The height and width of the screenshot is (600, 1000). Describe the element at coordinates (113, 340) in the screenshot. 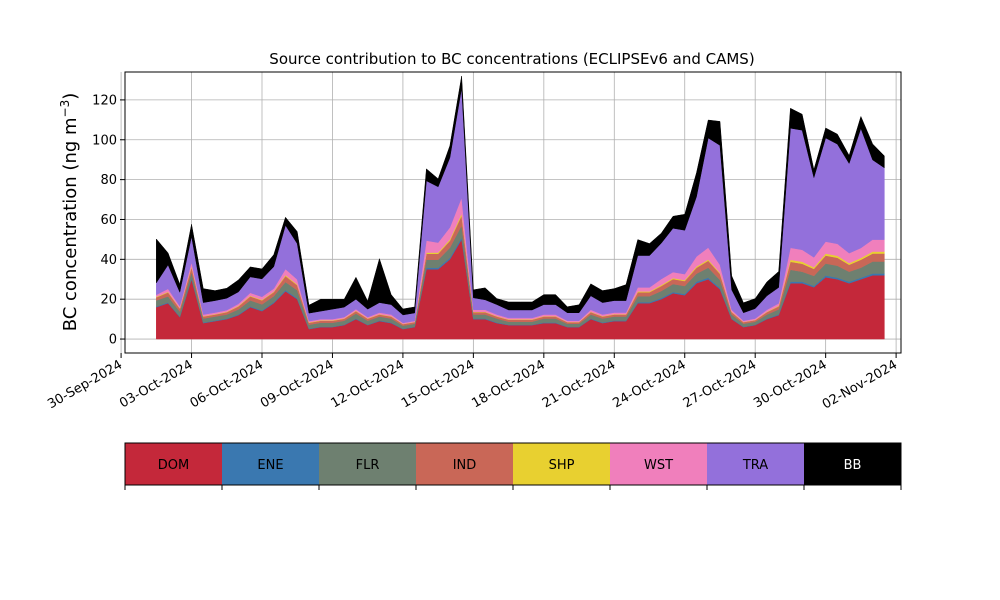

I see `y-tick-label: 0` at that location.